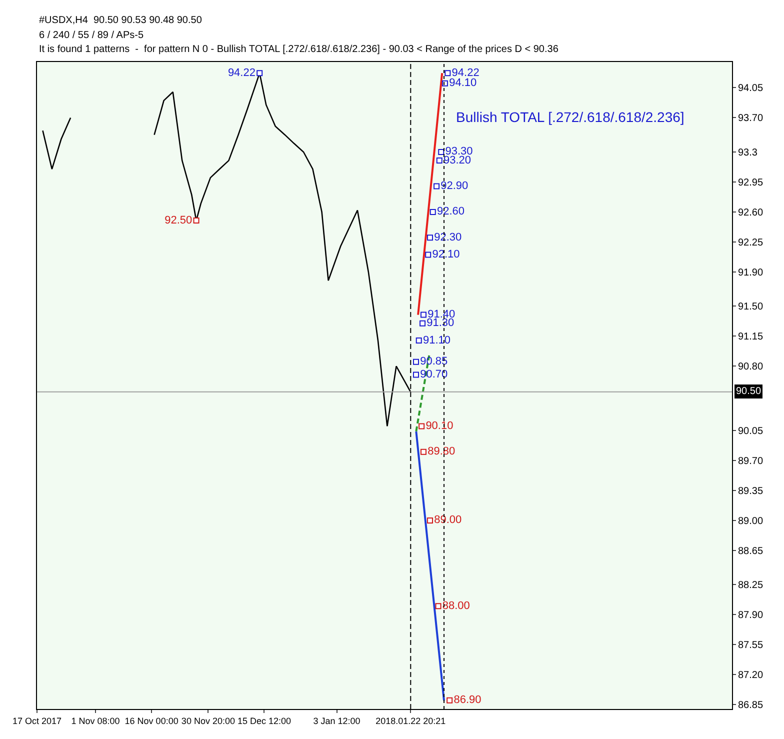 The height and width of the screenshot is (739, 784). I want to click on y-tick-label: 94.05, so click(751, 88).